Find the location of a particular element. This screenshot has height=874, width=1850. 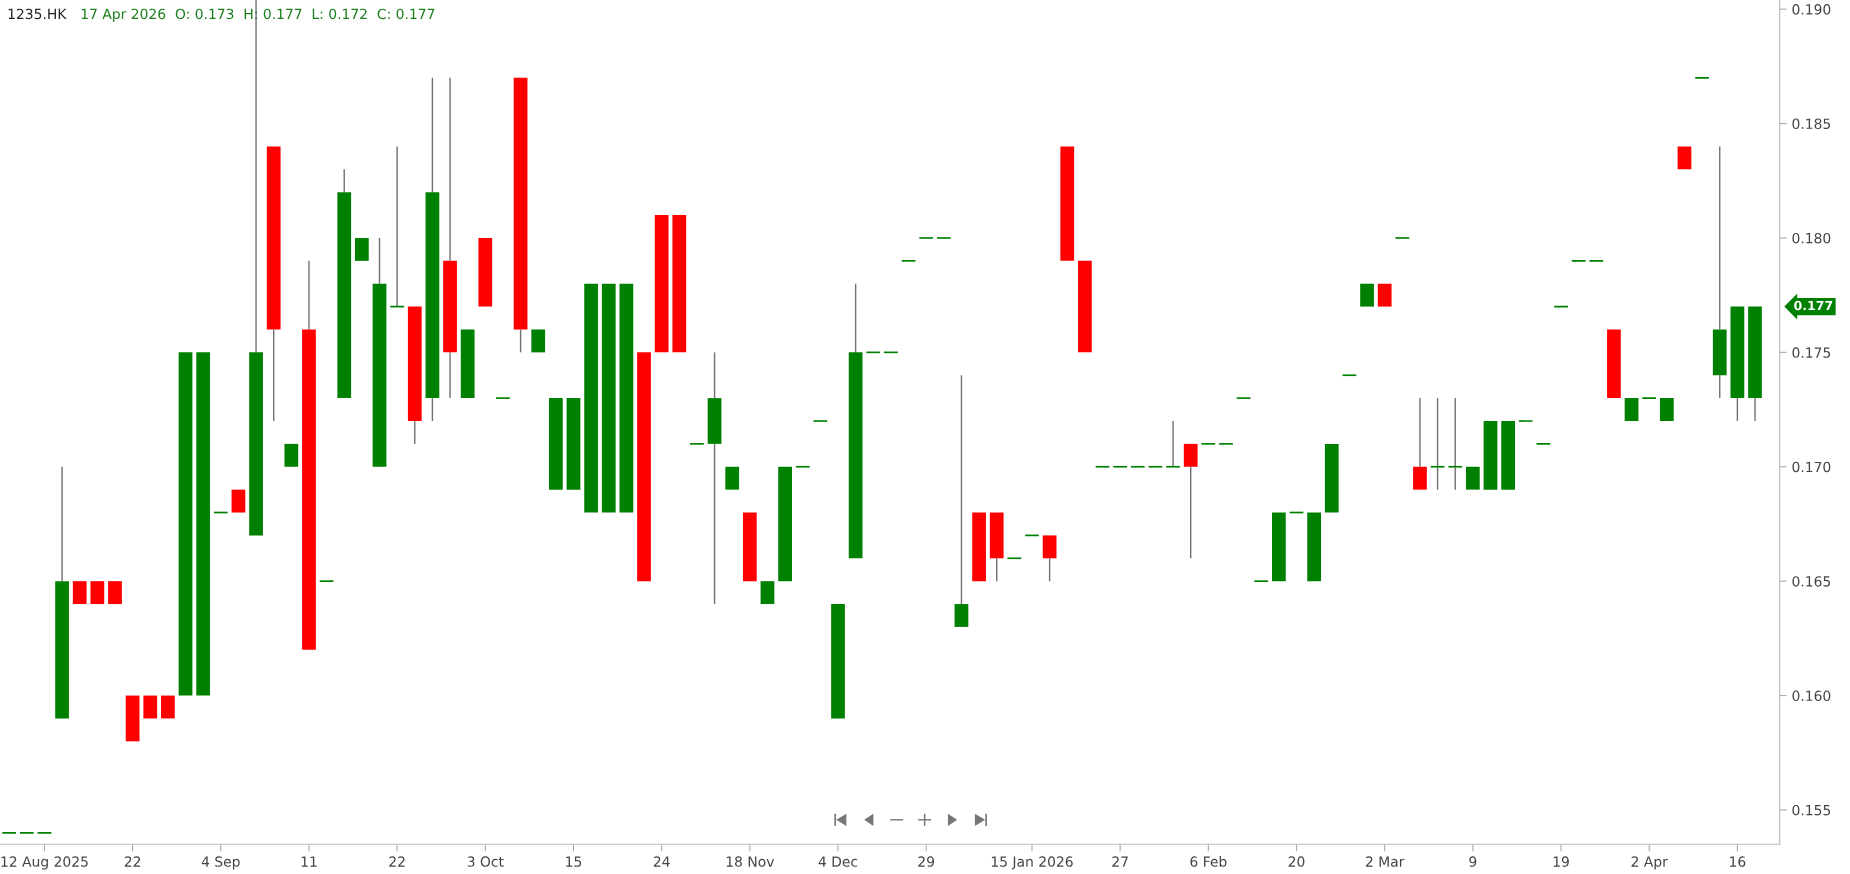

y-tick-label: 0.155 is located at coordinates (1811, 810).